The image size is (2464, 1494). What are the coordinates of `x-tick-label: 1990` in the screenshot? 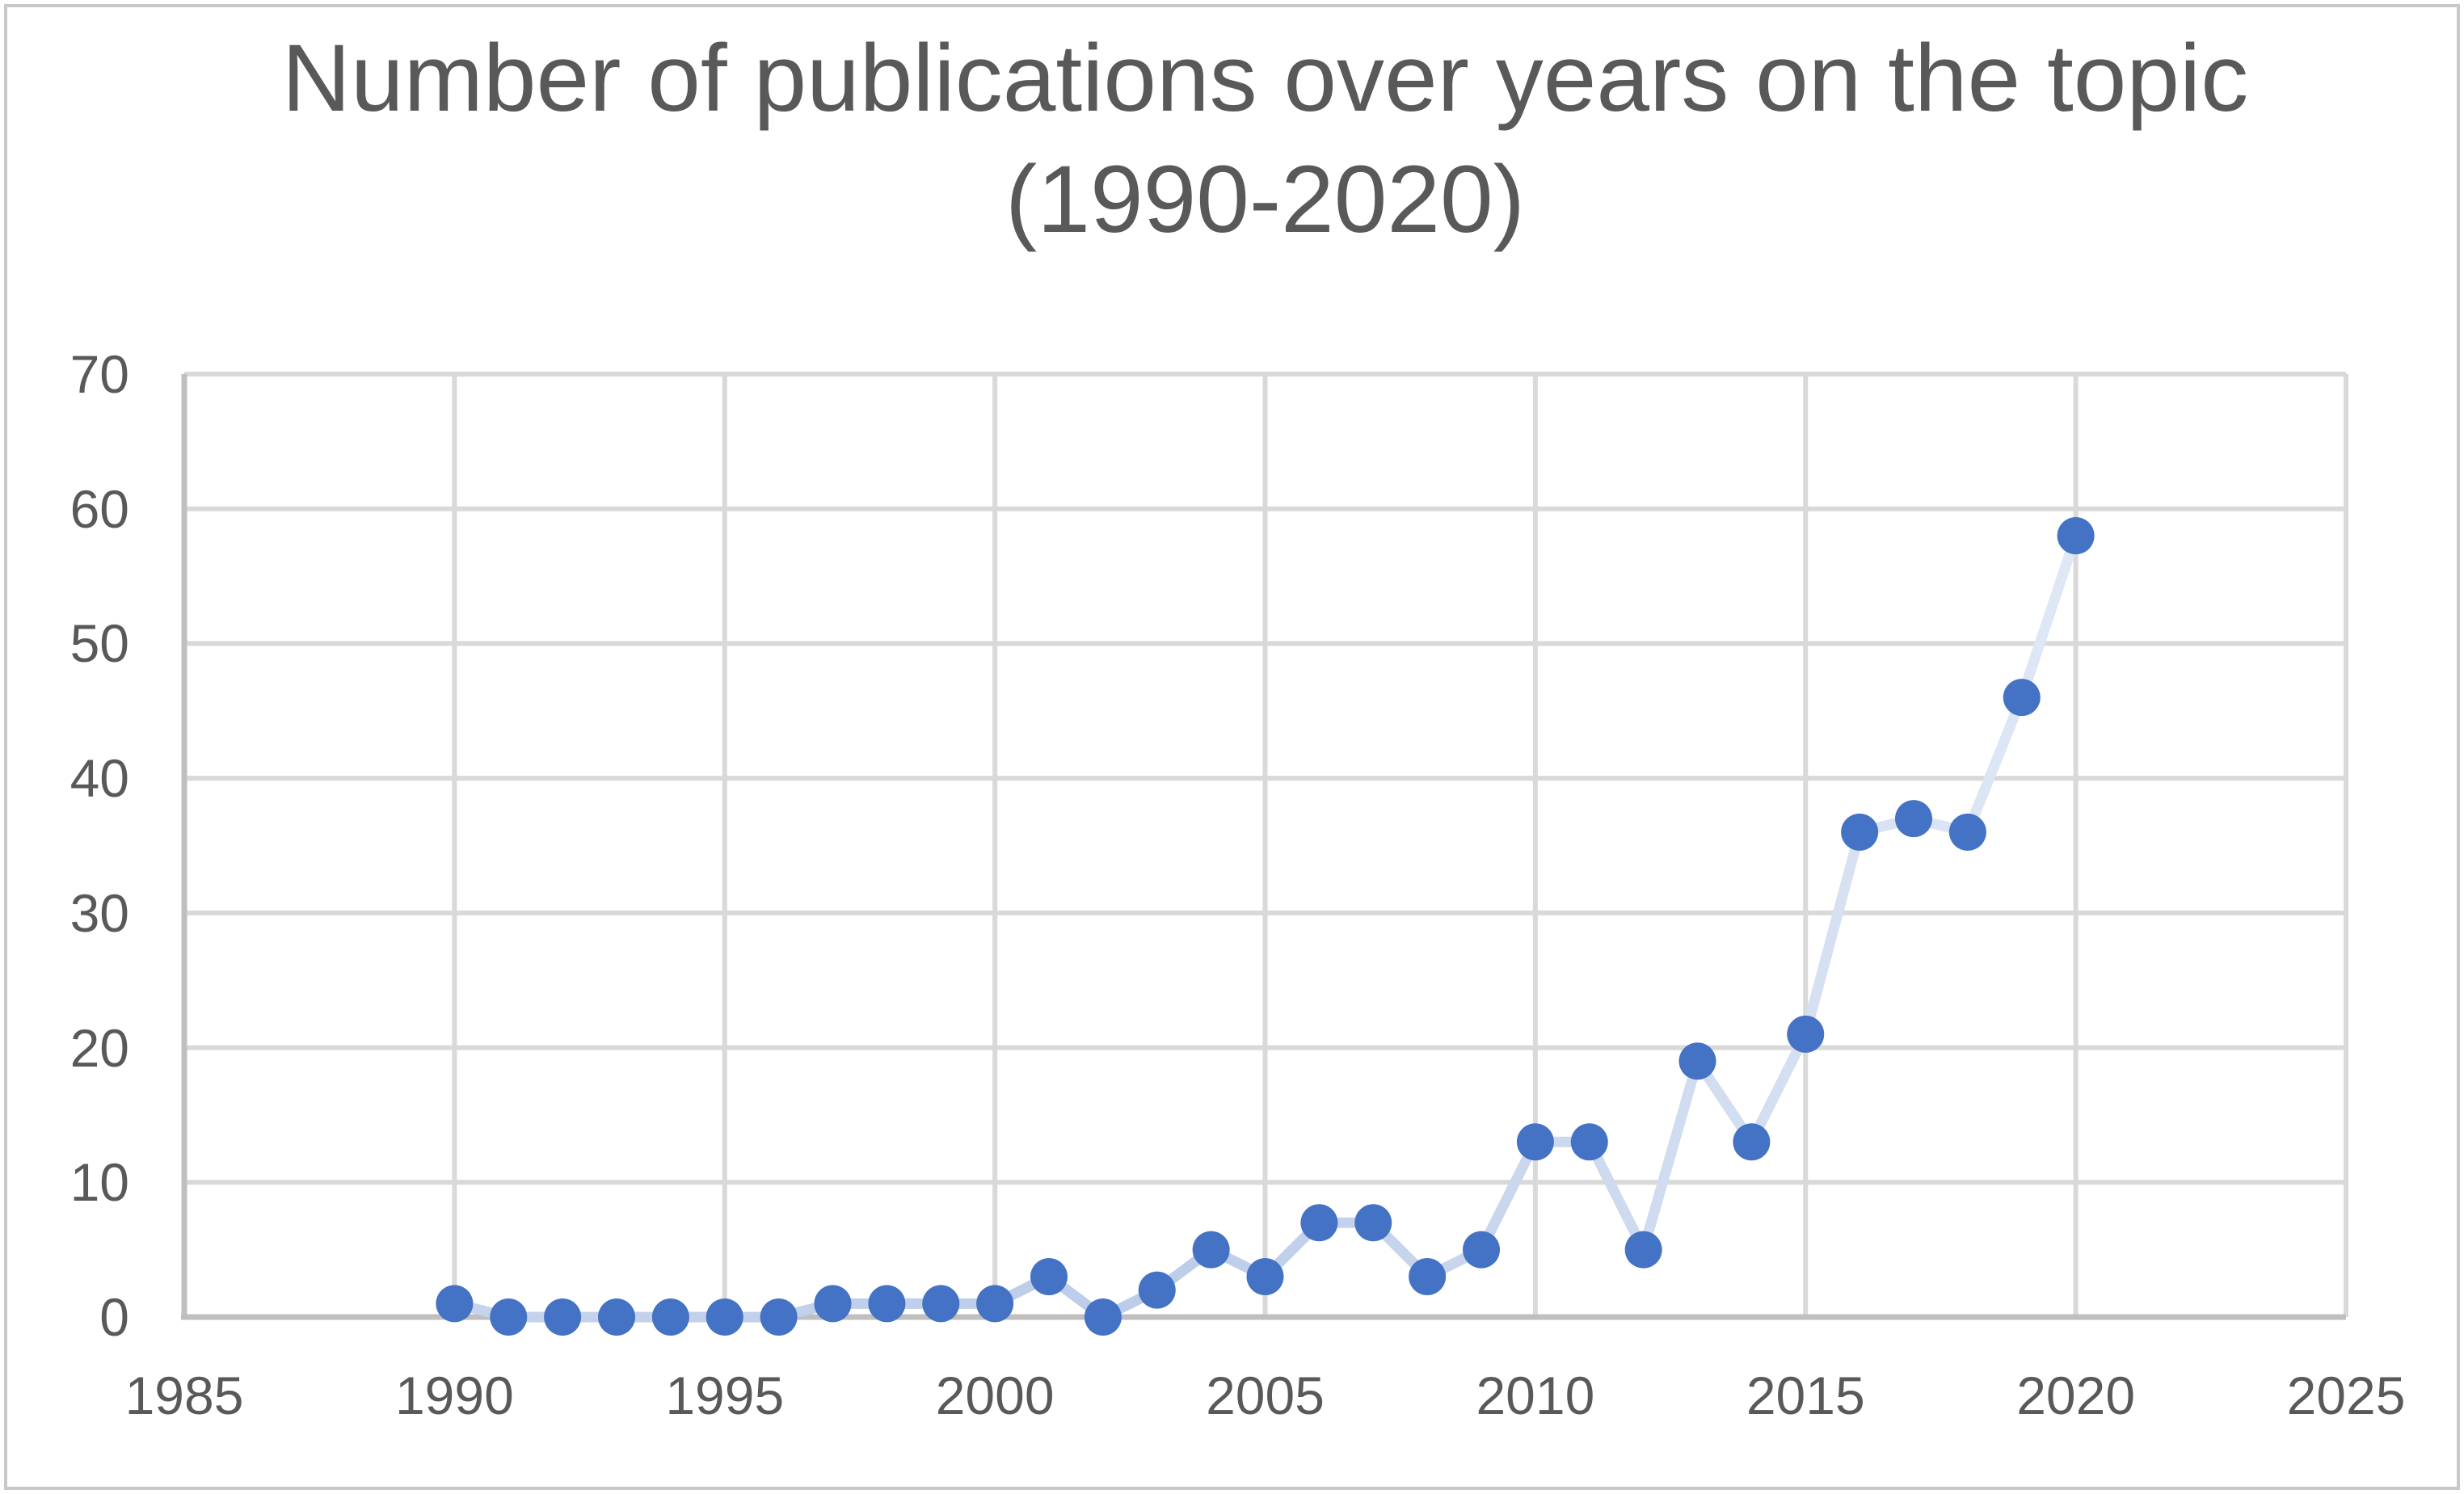 It's located at (454, 1395).